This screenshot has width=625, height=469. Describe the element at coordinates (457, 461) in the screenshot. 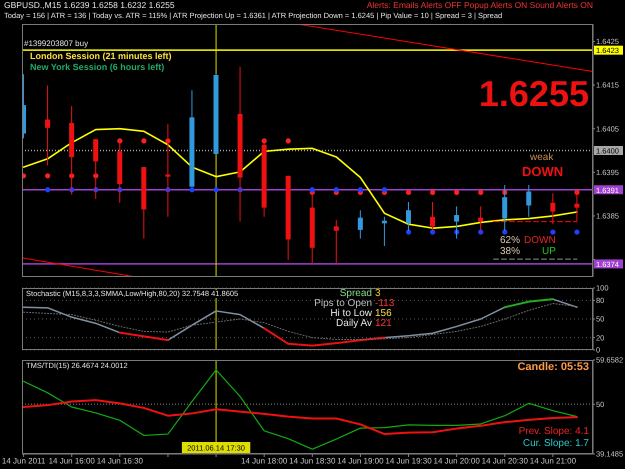

I see `x-tick-label: 14 Jun 20:00` at that location.